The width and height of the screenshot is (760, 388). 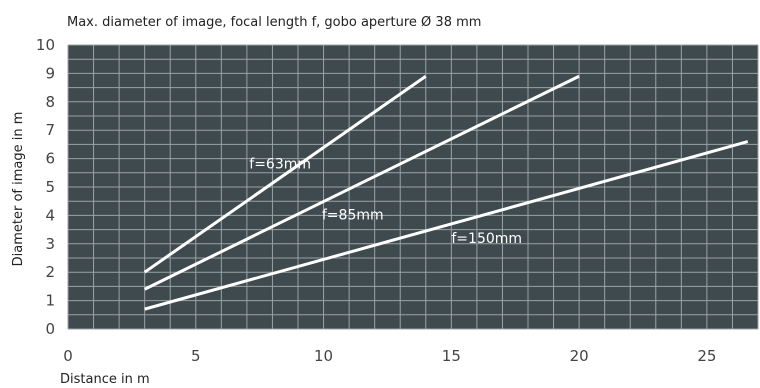 I want to click on series-label-2: f=85mm, so click(x=353, y=216).